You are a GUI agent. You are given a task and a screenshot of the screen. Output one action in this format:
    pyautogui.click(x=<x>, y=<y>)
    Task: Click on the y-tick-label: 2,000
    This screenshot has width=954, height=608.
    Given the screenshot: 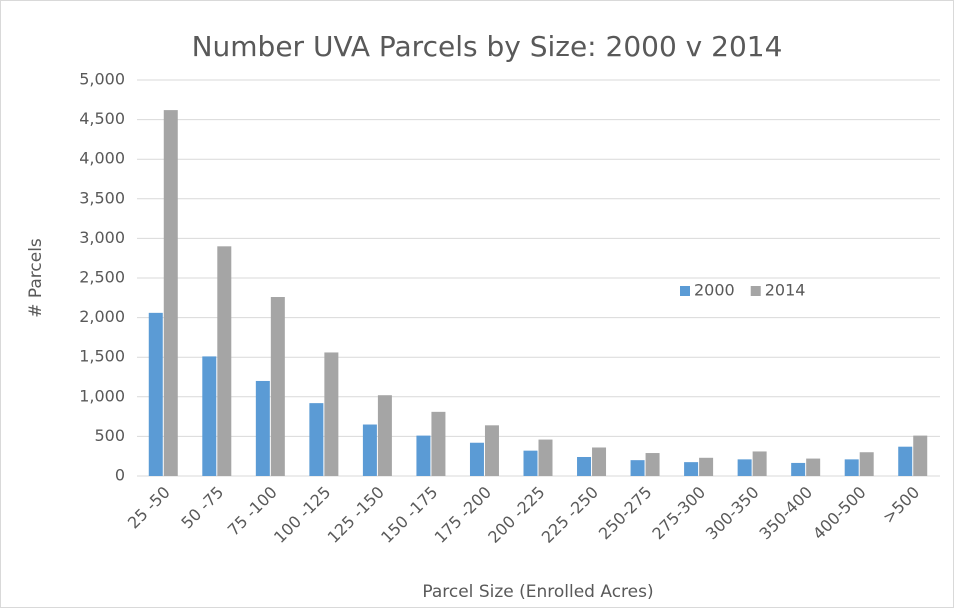 What is the action you would take?
    pyautogui.click(x=102, y=316)
    